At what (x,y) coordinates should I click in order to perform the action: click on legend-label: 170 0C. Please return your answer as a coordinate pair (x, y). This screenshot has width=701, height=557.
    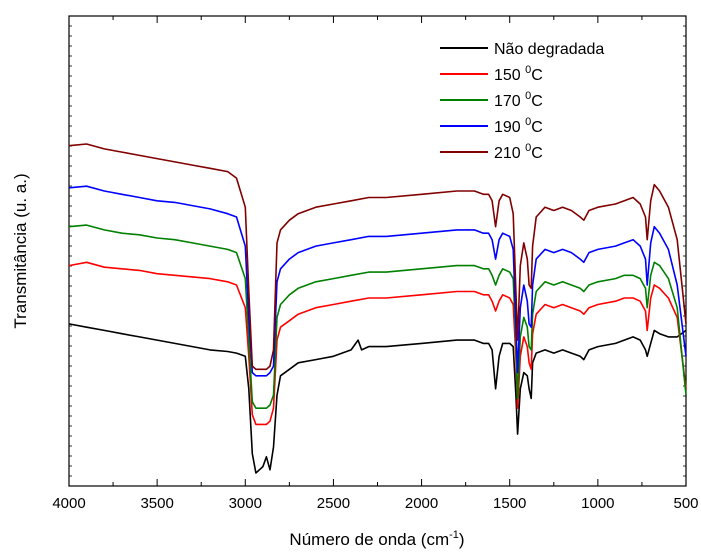
    Looking at the image, I should click on (518, 100).